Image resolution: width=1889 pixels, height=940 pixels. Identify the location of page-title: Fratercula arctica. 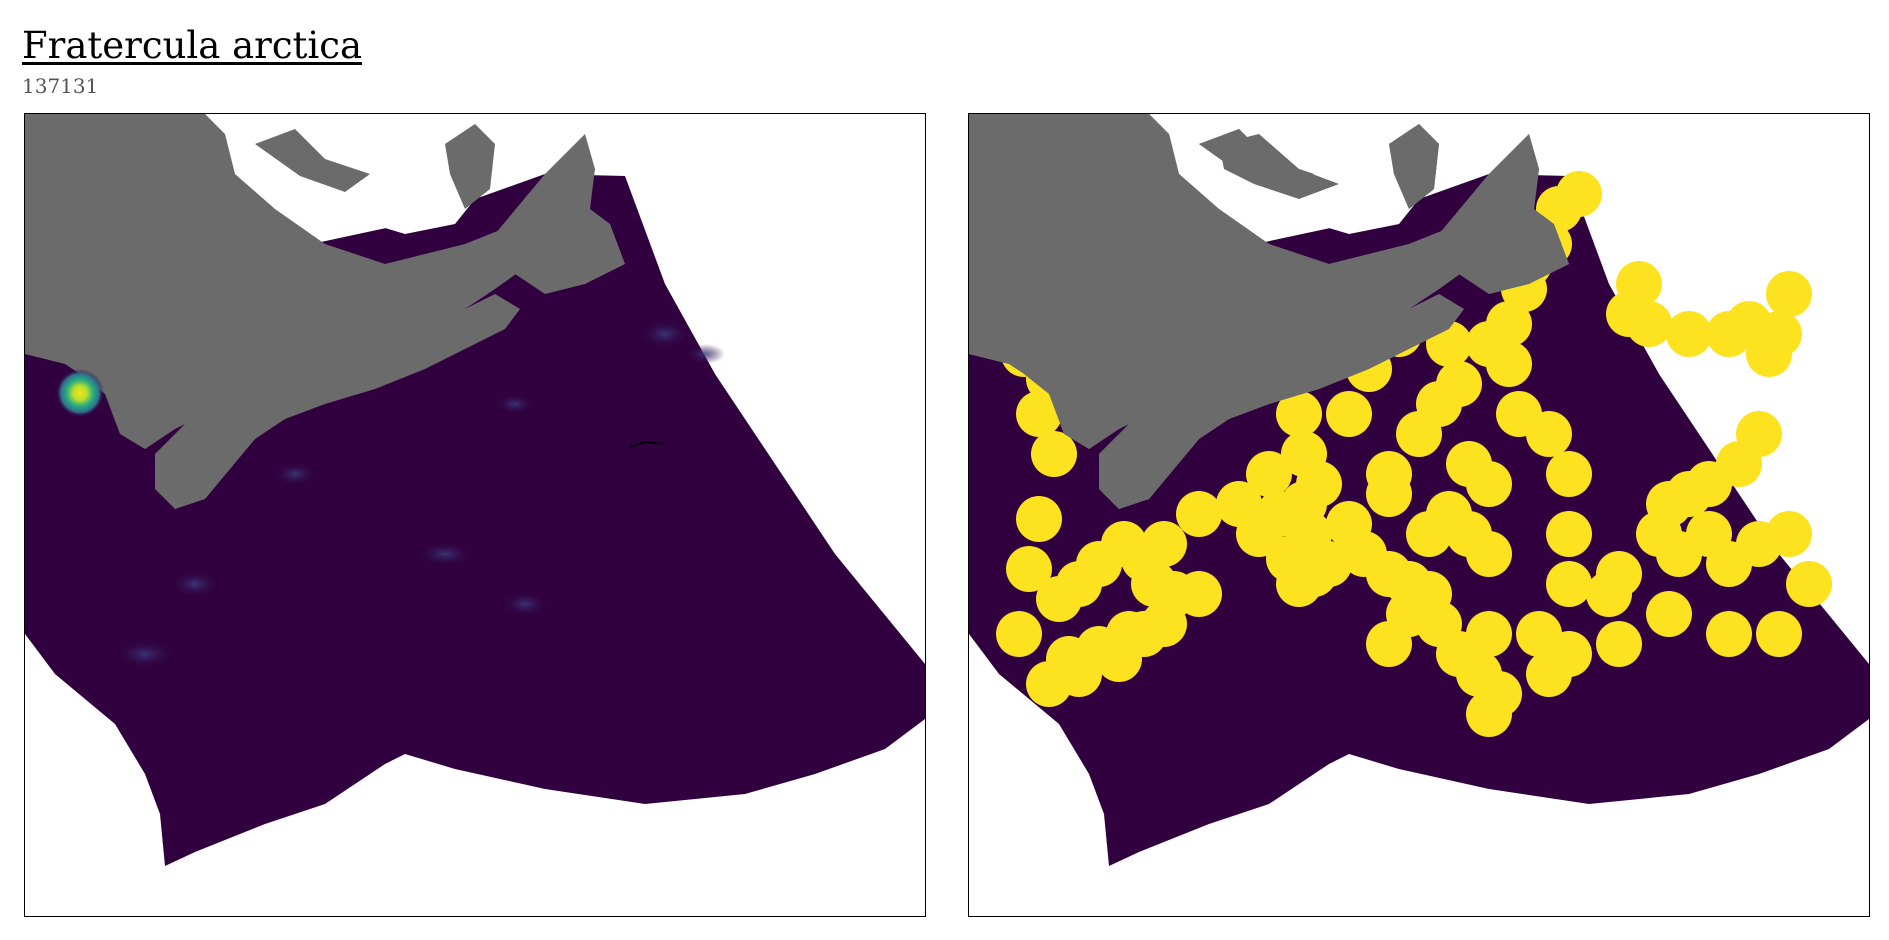
(192, 45).